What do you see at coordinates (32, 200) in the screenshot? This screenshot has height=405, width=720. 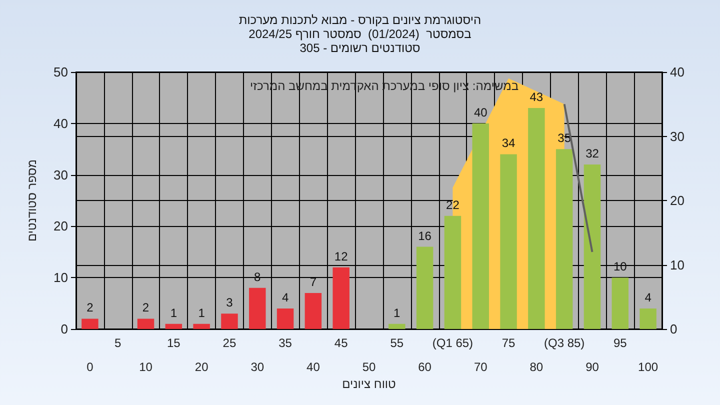 I see `y-axis-title: מספר סטודנטים` at bounding box center [32, 200].